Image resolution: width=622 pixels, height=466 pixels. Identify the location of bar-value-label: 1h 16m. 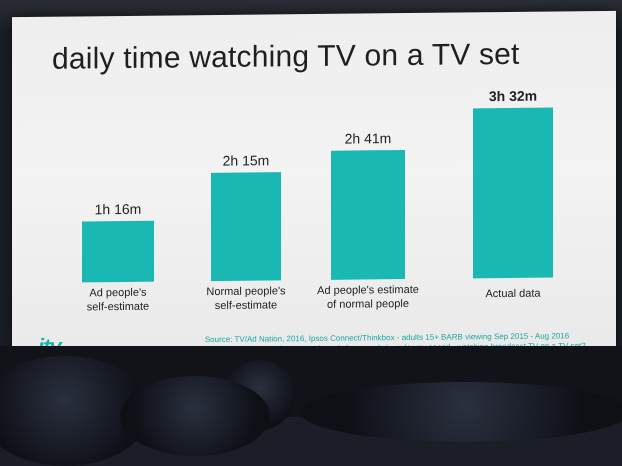
(118, 209).